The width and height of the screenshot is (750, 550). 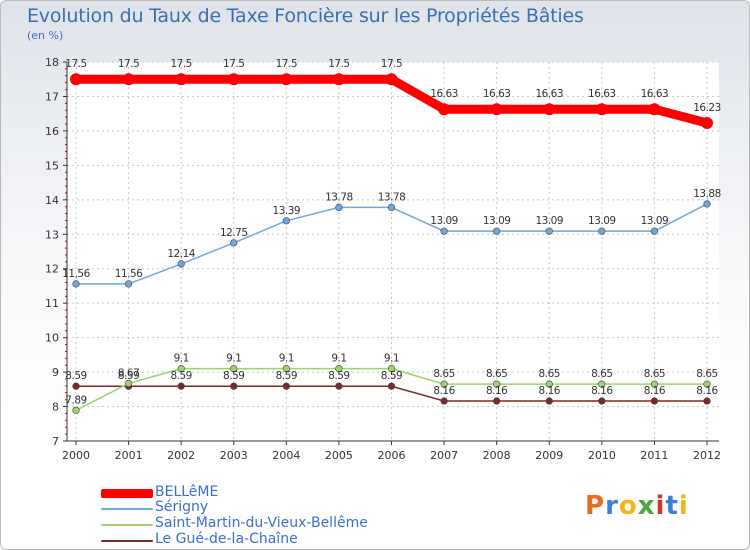 What do you see at coordinates (52, 200) in the screenshot?
I see `y-tick-label: 14` at bounding box center [52, 200].